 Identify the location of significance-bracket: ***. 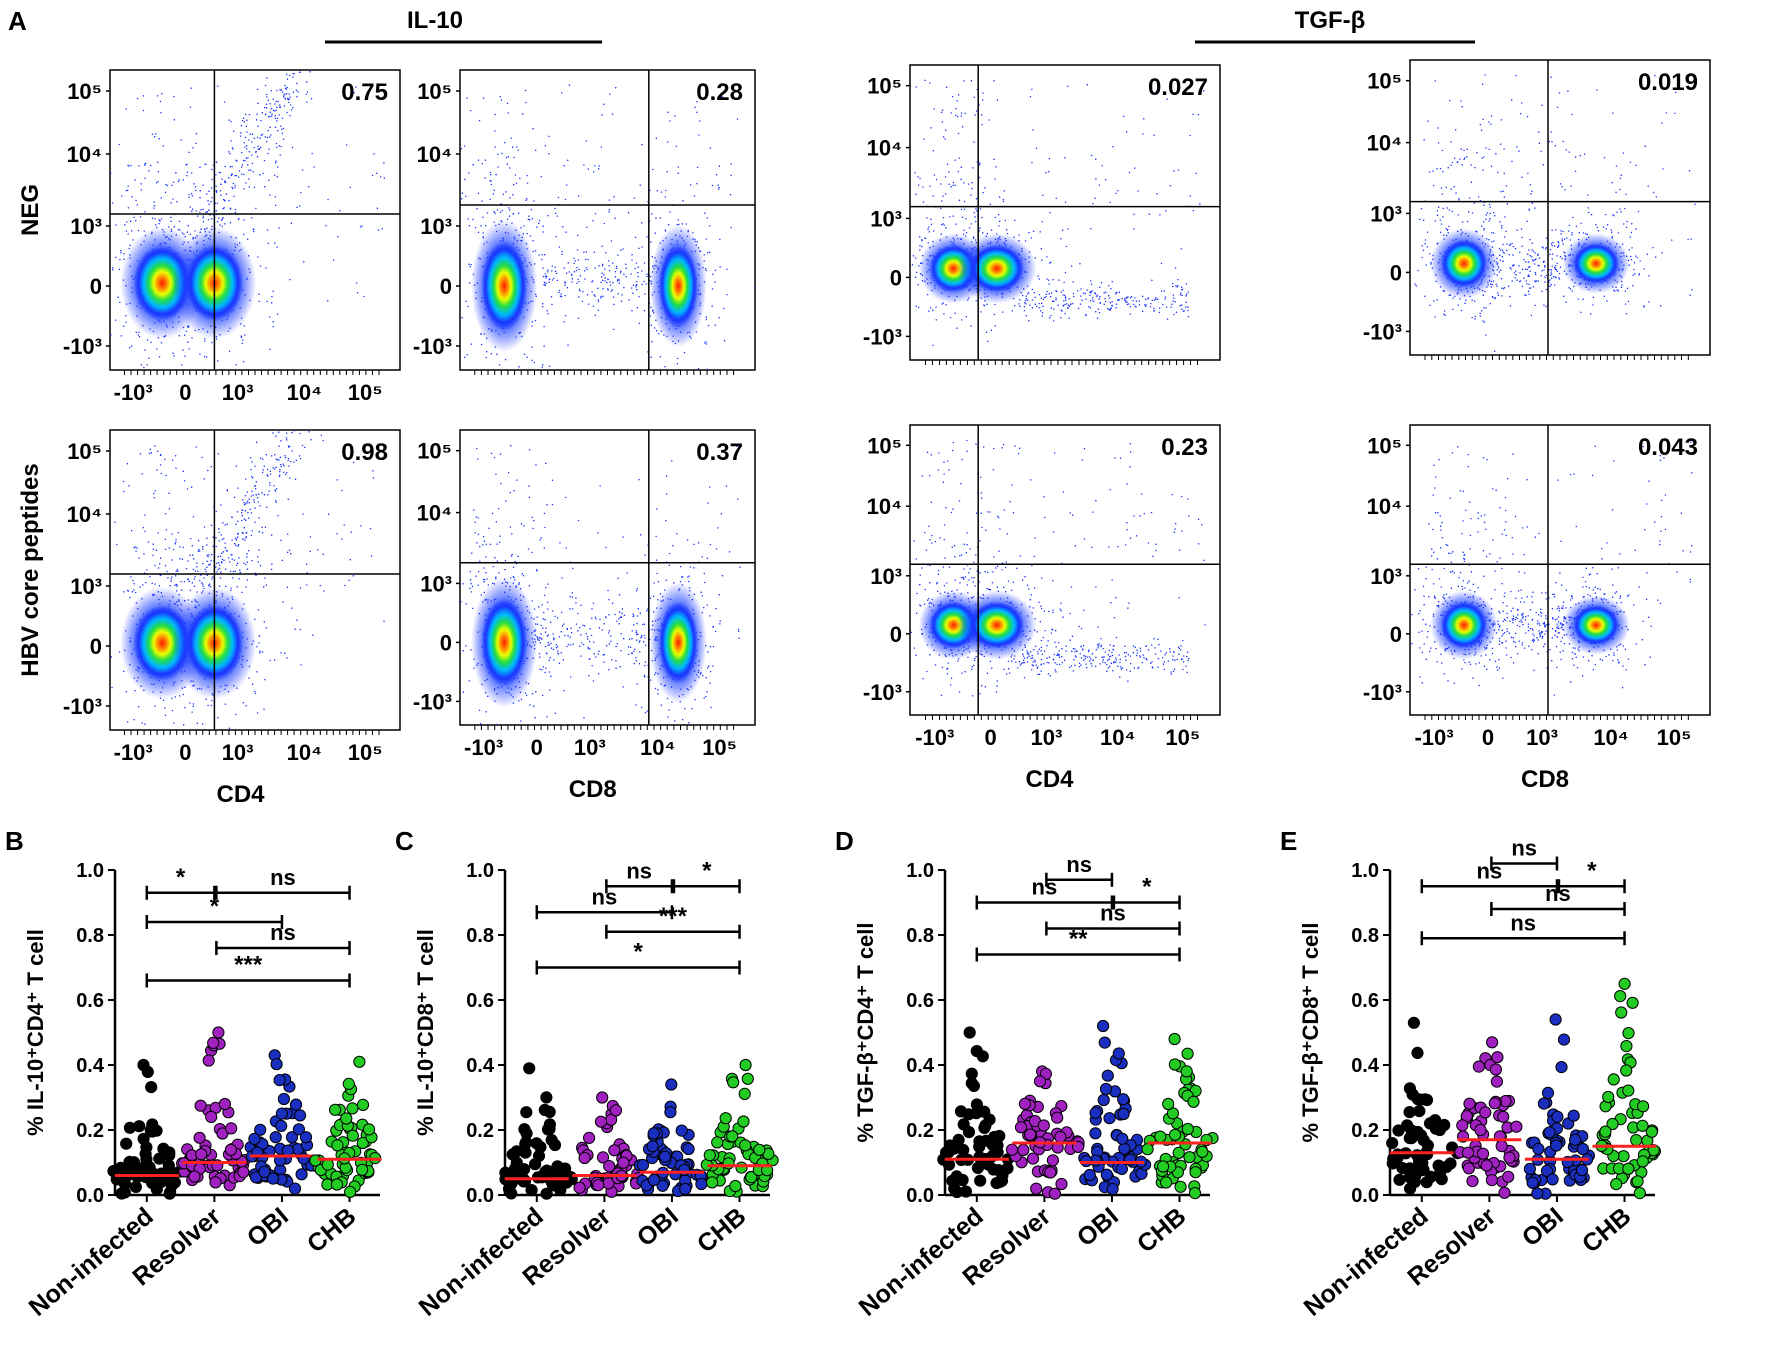
(673, 921).